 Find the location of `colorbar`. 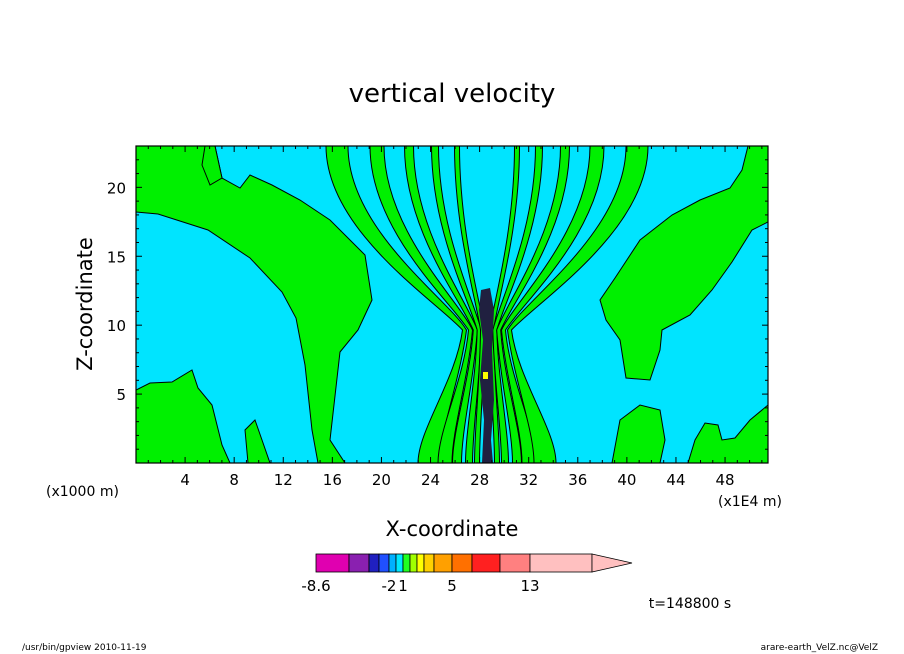

colorbar is located at coordinates (474, 563).